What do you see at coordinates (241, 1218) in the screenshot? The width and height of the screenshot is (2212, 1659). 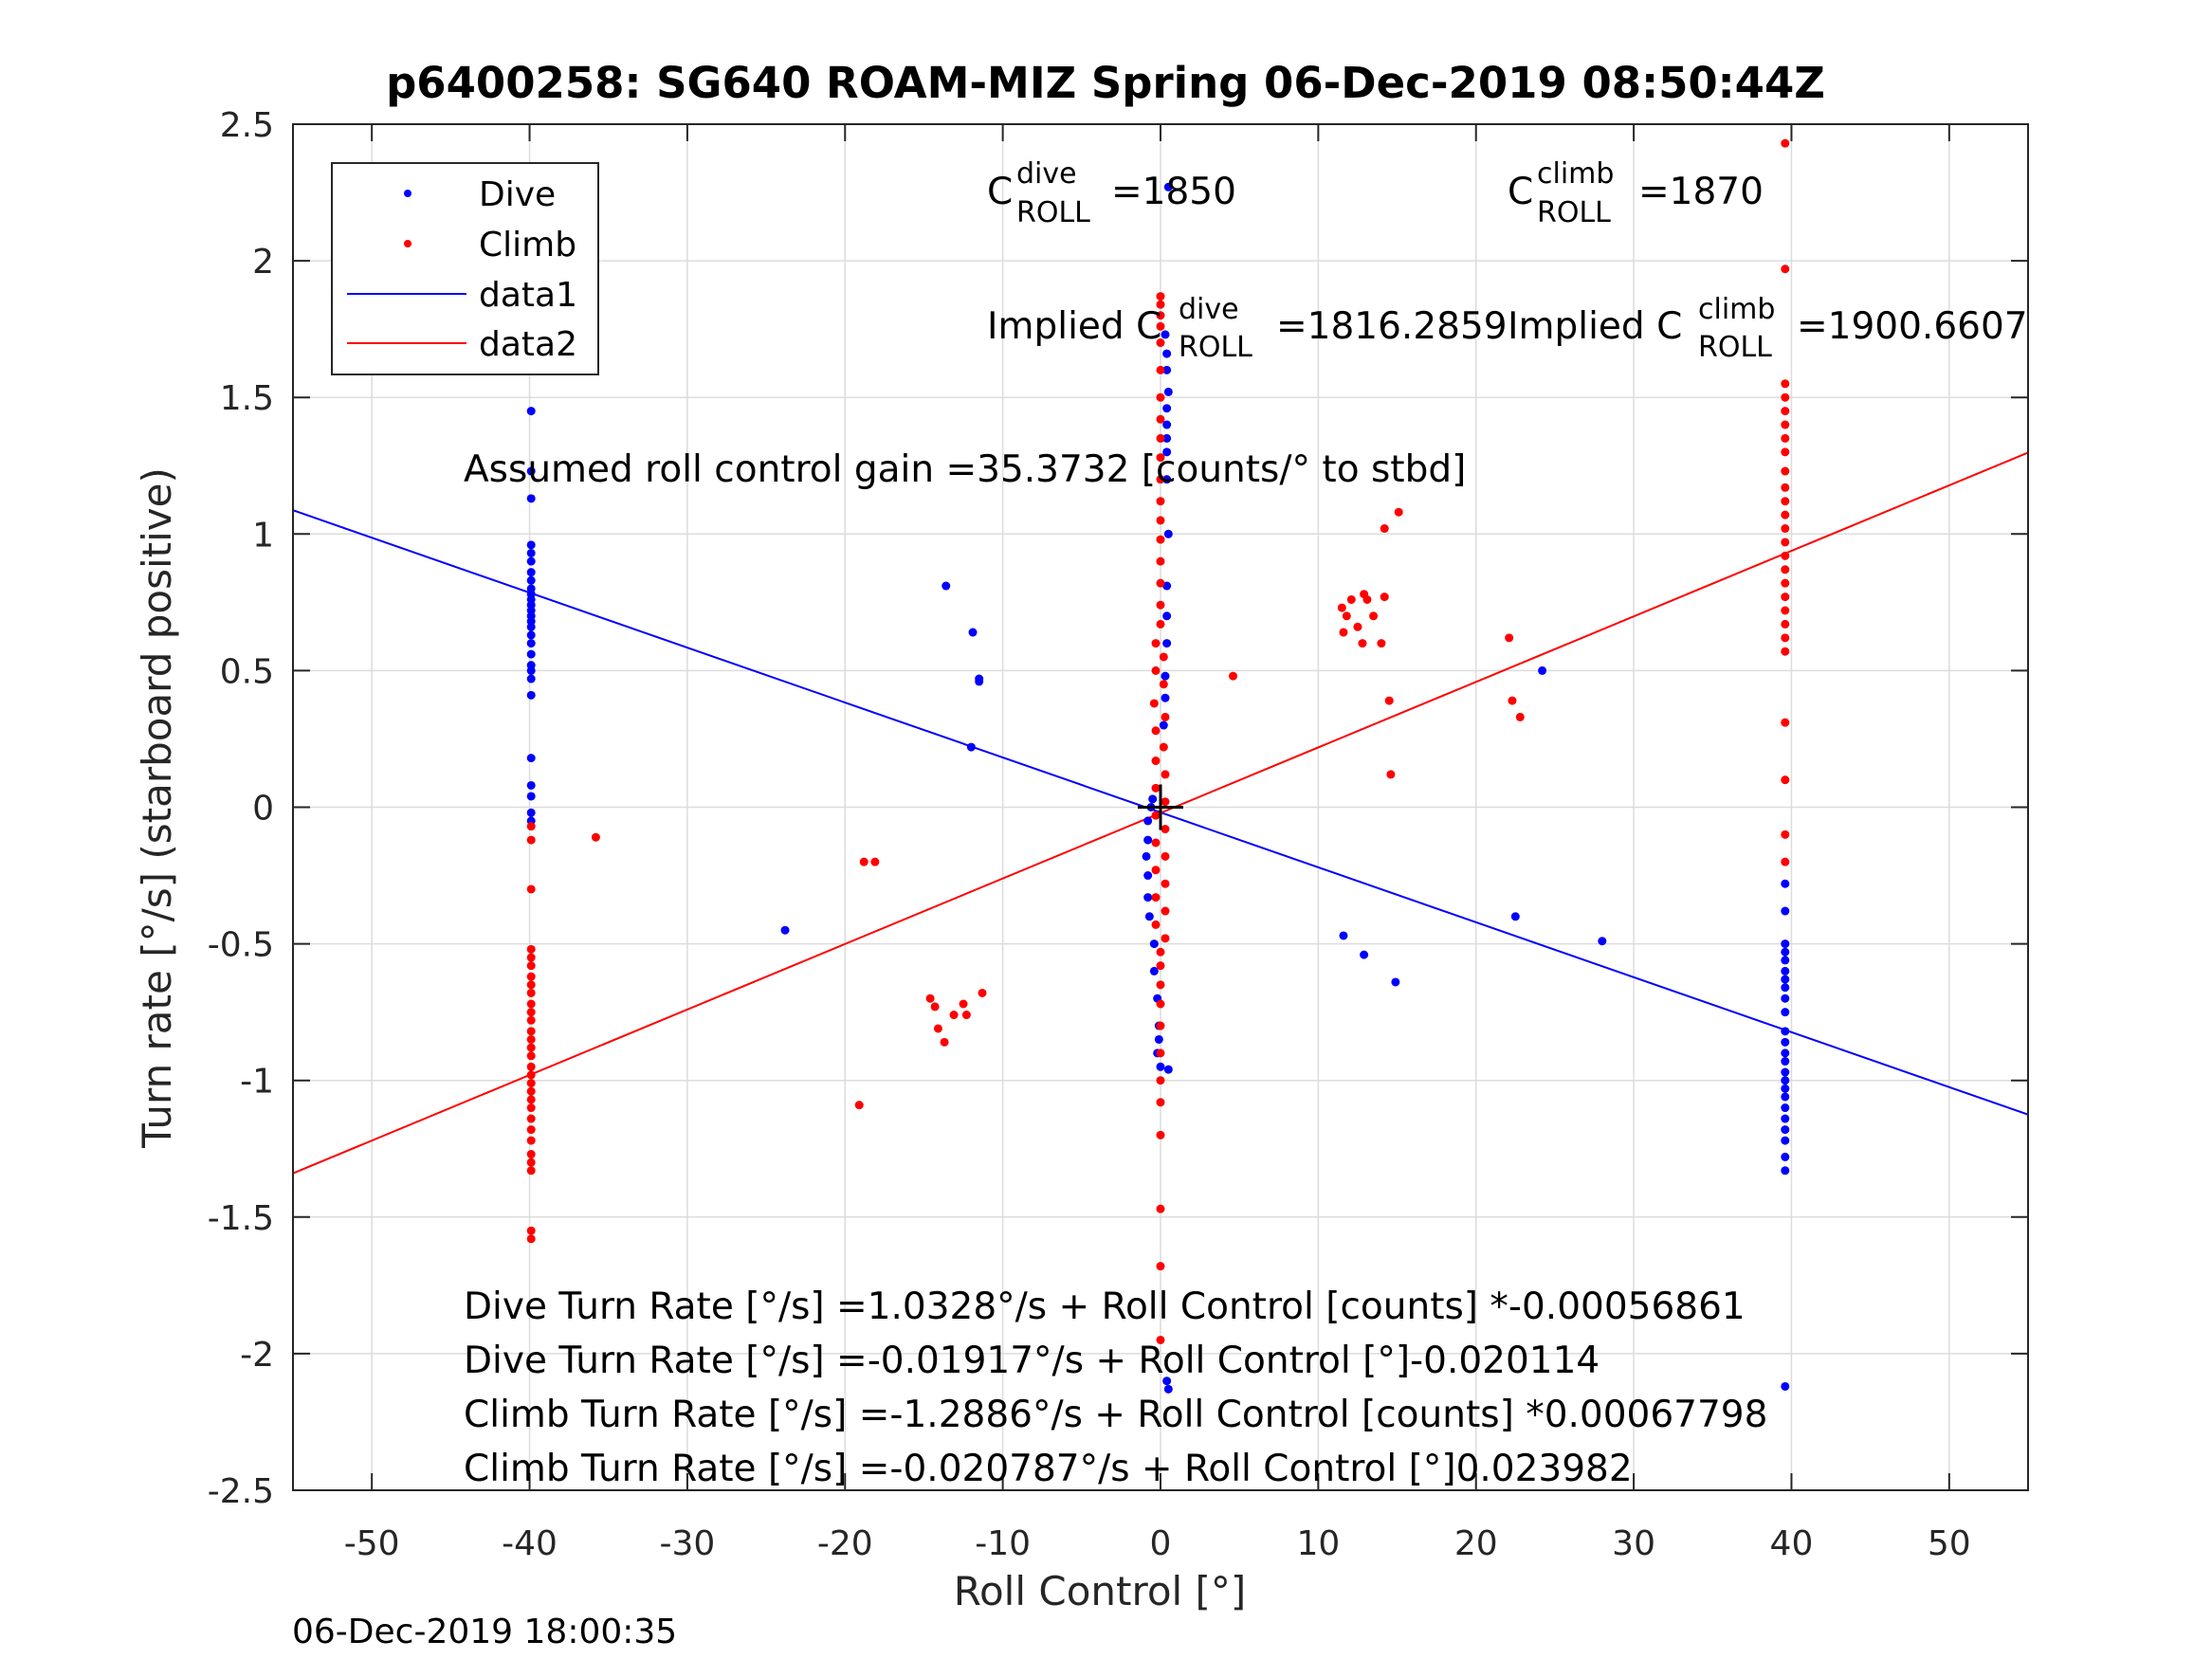 I see `y-tick-label: -1.5` at bounding box center [241, 1218].